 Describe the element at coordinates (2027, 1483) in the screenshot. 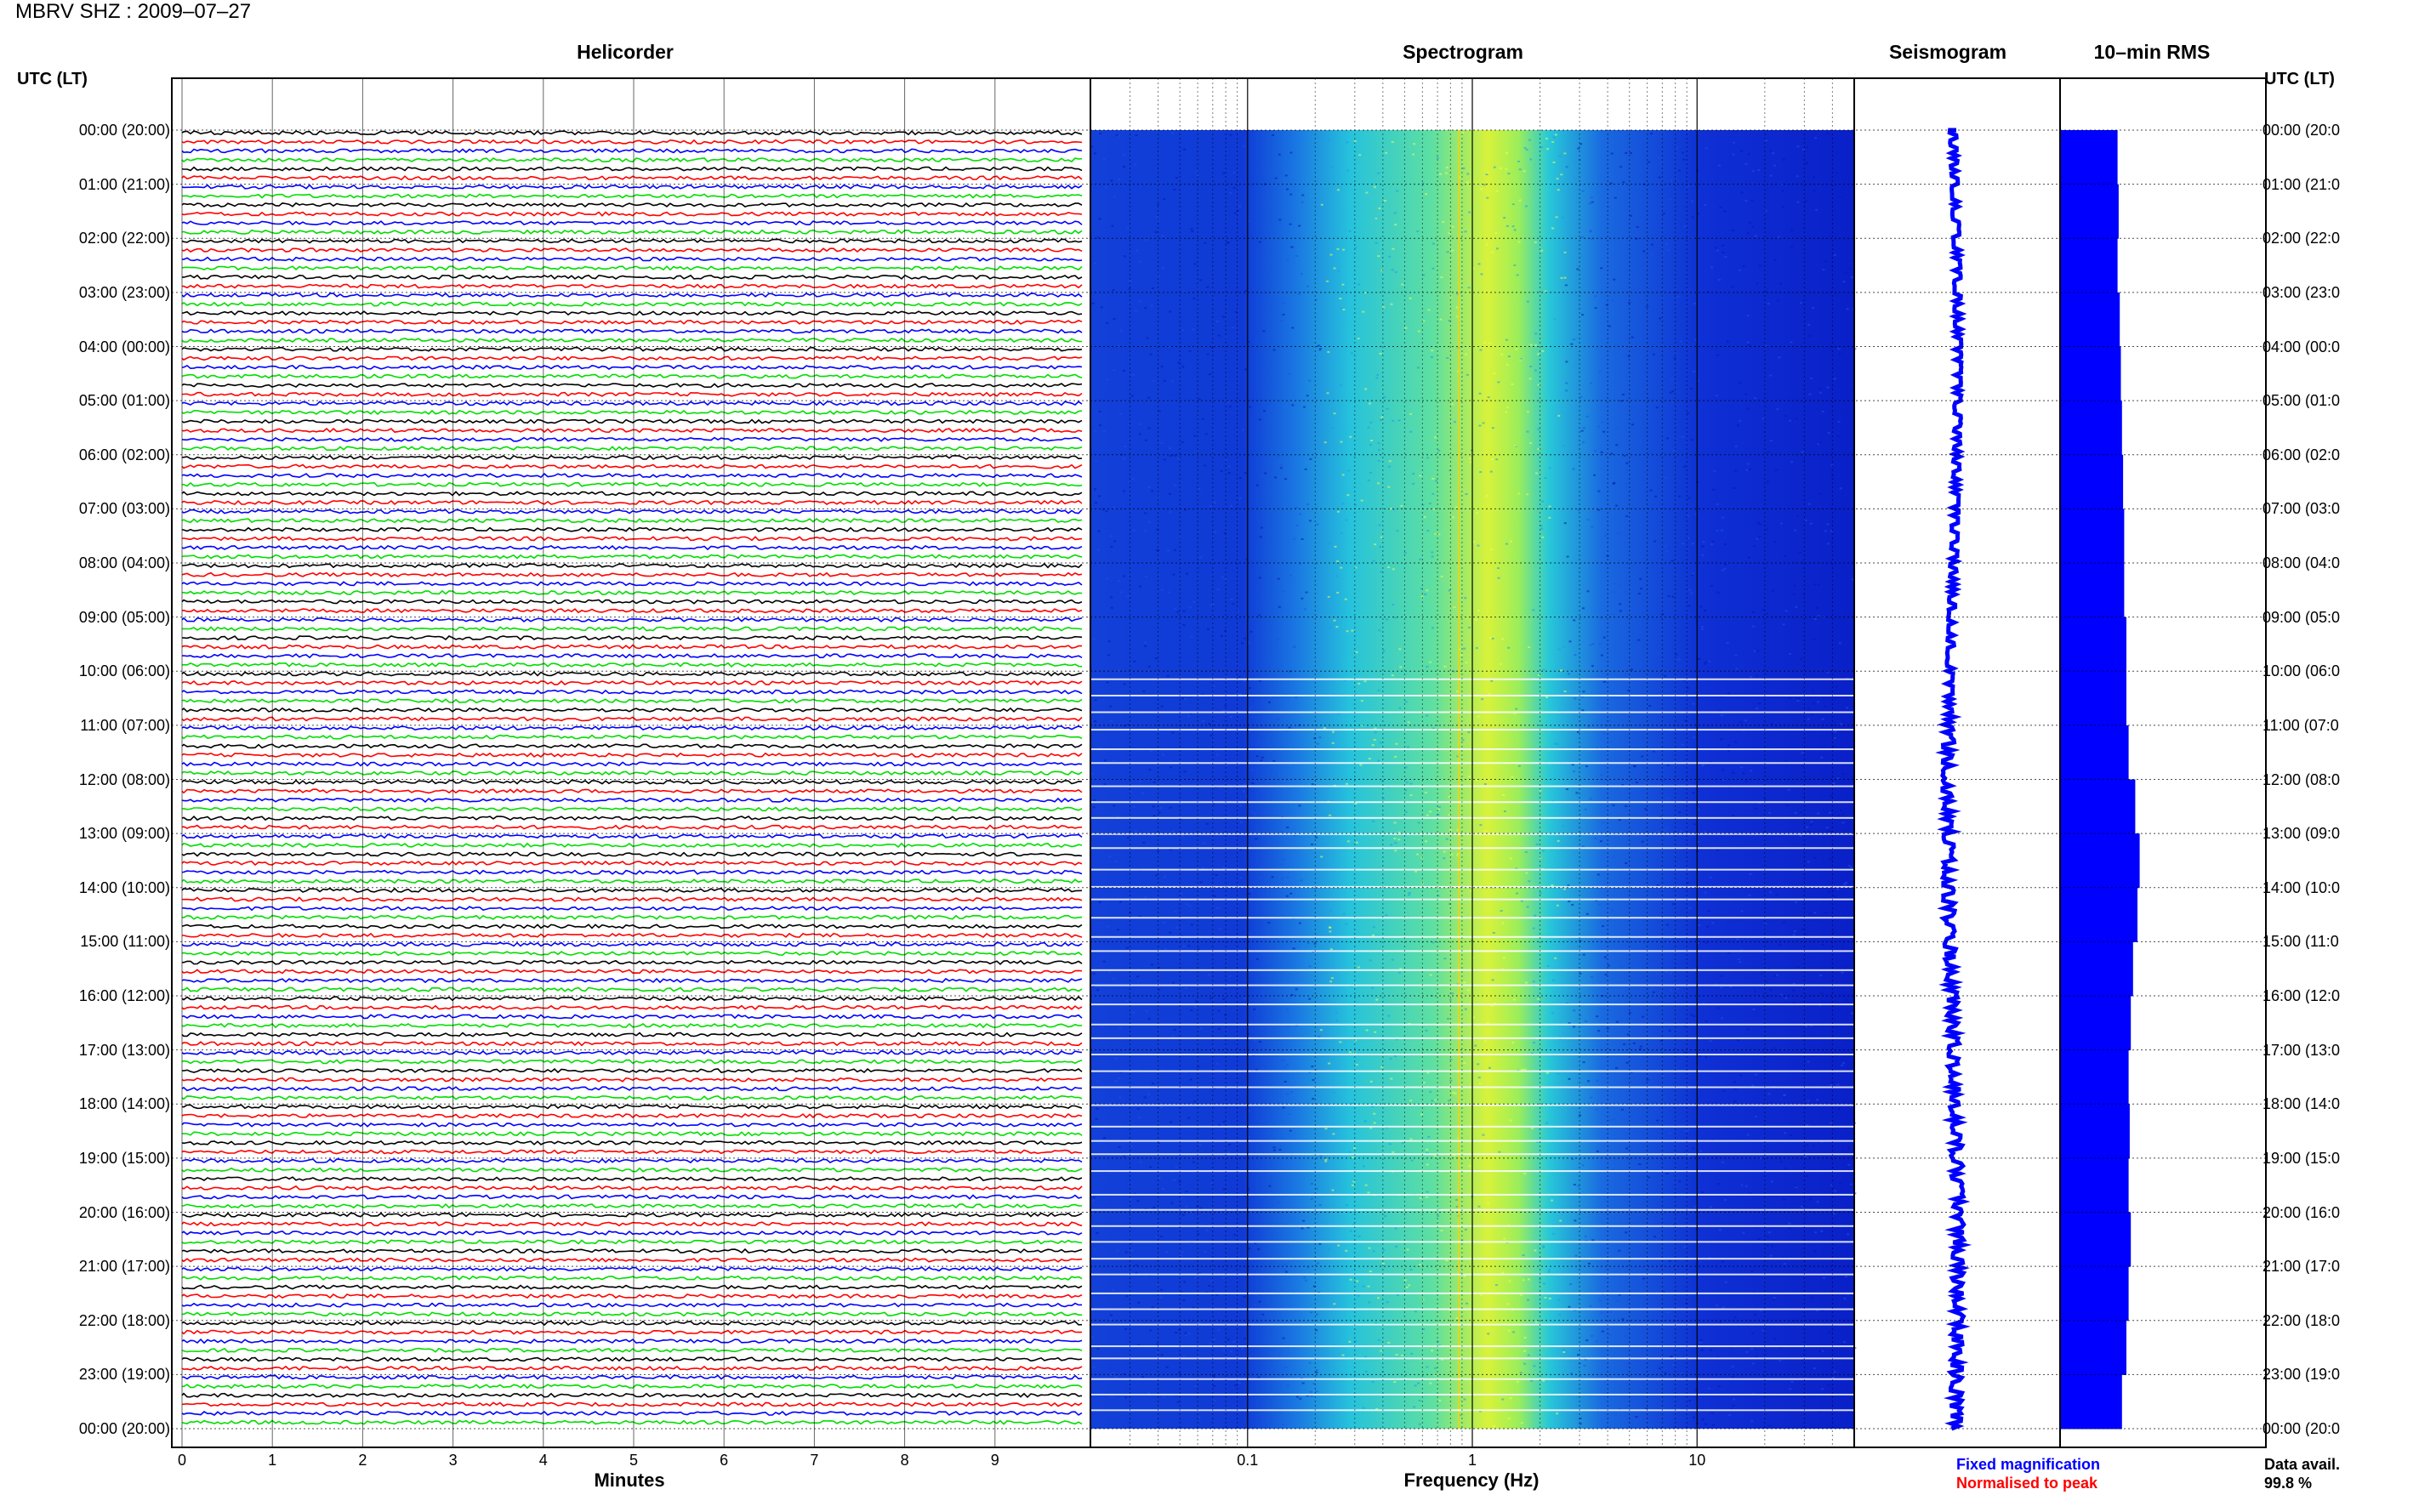

I see `legend-normalised-to-peak: Normalised to peak` at that location.